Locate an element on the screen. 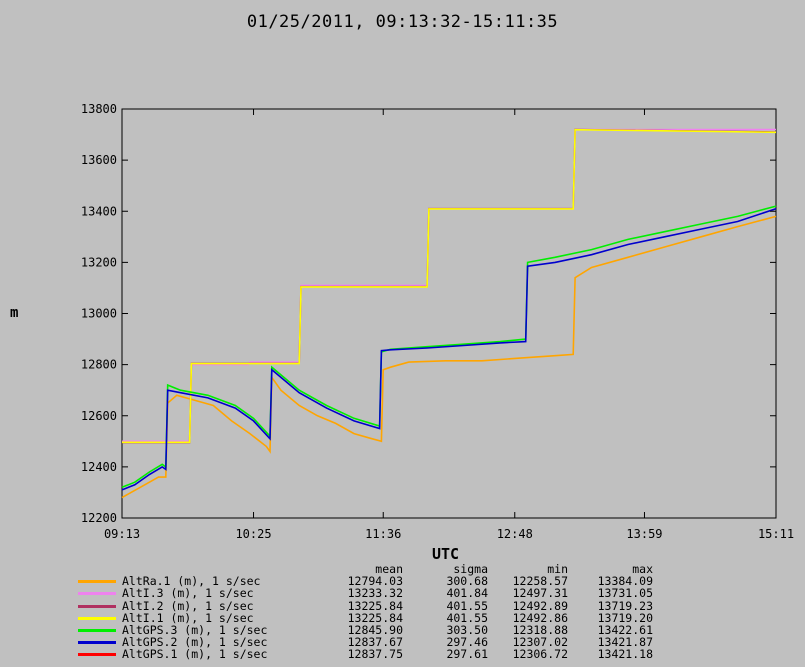 The width and height of the screenshot is (805, 667). legend-mean: 12837.75 is located at coordinates (375, 654).